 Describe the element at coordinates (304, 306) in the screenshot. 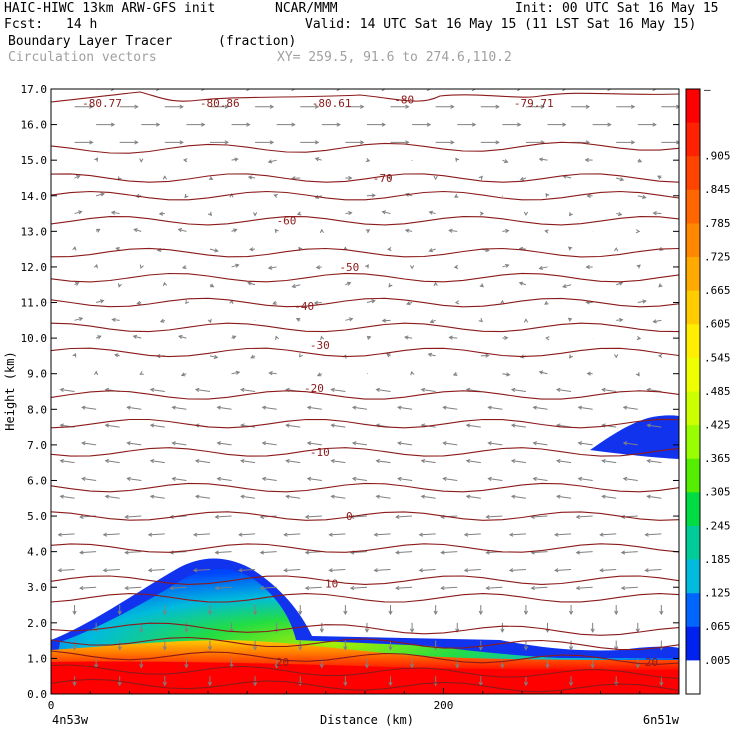

I see `contour-label: -40` at that location.